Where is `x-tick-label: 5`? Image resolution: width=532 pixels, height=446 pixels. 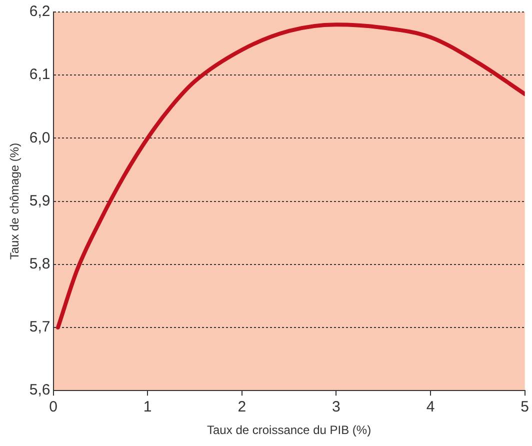 x-tick-label: 5 is located at coordinates (524, 407).